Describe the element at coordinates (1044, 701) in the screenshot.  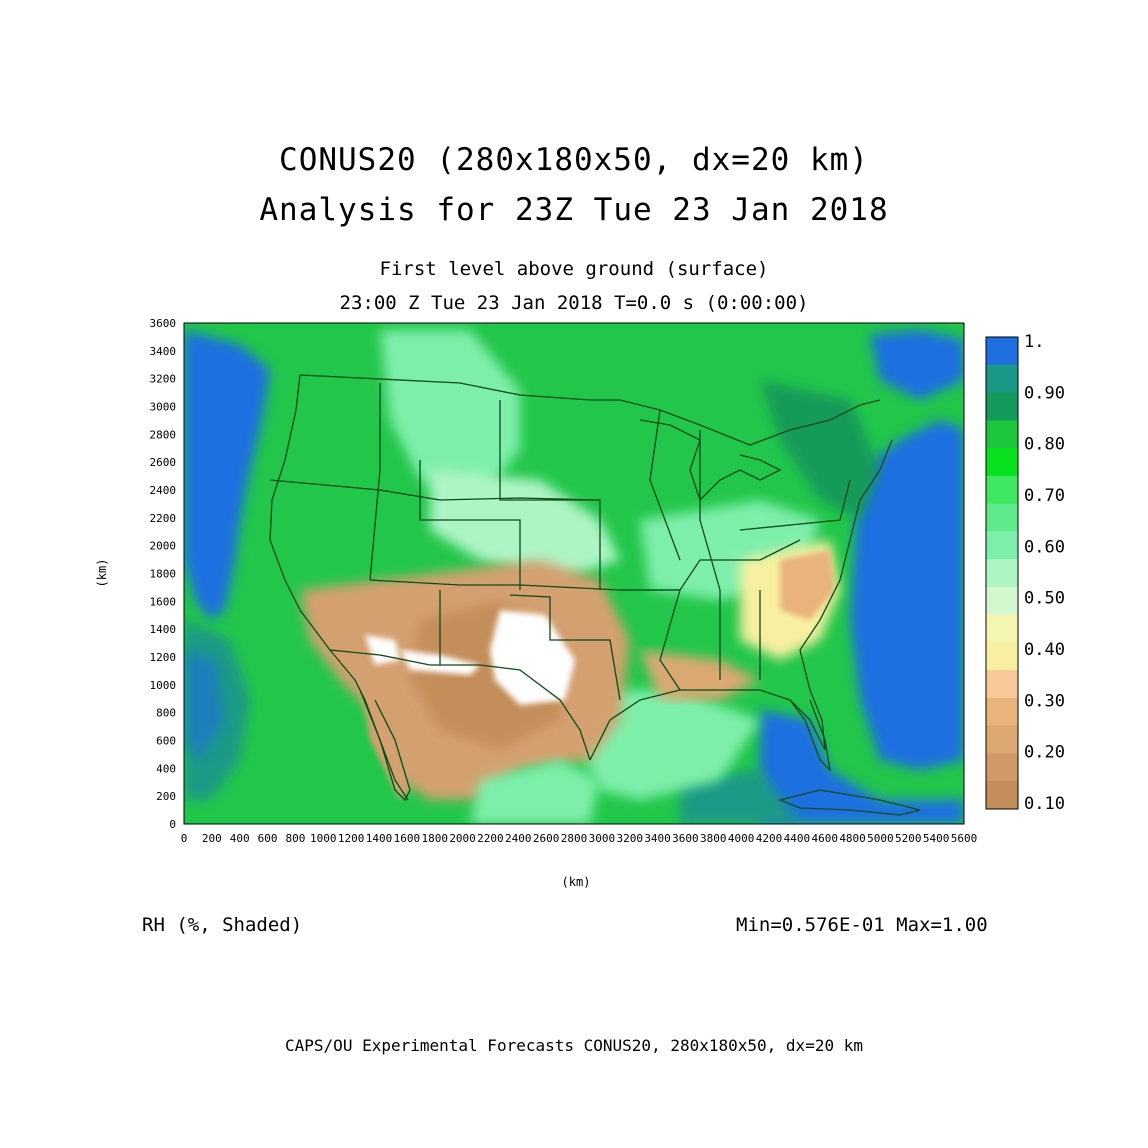
I see `colorbar-label: 0.30` at that location.